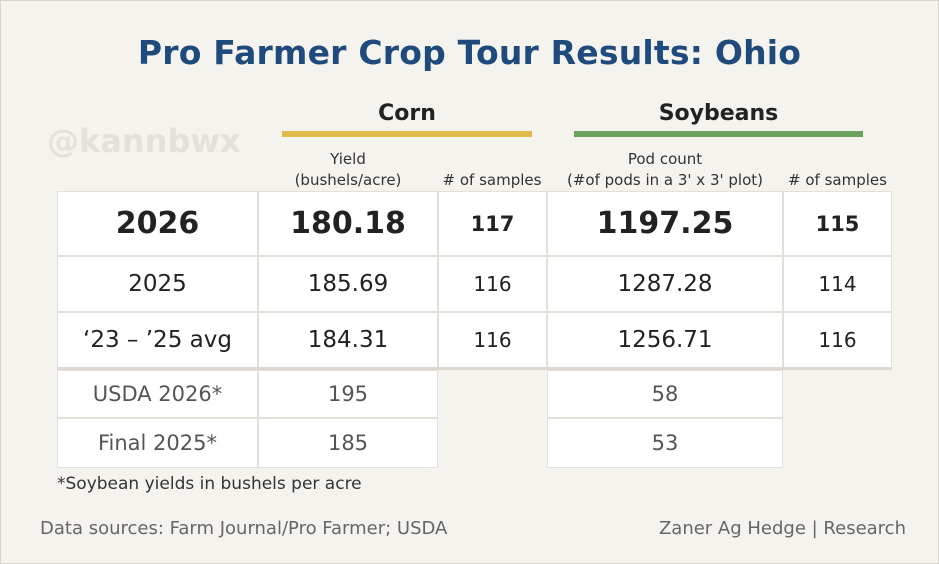 The width and height of the screenshot is (939, 564). What do you see at coordinates (157, 340) in the screenshot?
I see `table-cell-label-row3: ‘23 – ’25 avg` at bounding box center [157, 340].